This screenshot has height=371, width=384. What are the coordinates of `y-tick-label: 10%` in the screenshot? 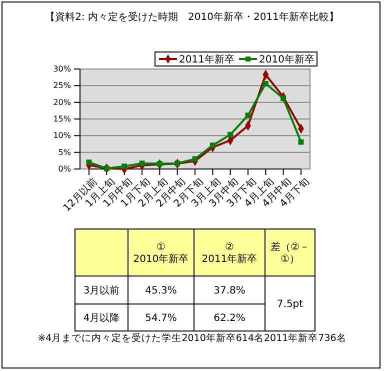 It's located at (62, 135).